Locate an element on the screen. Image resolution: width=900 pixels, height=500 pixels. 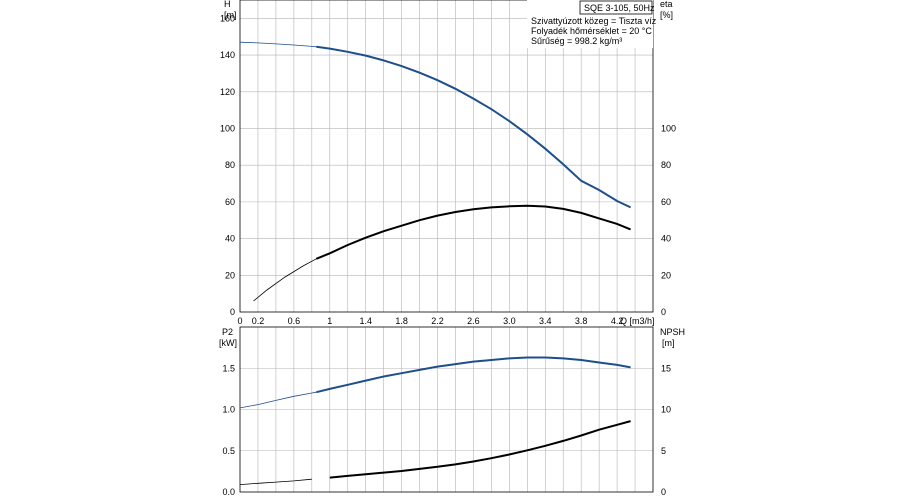
npsh-curve-line is located at coordinates (480, 449).